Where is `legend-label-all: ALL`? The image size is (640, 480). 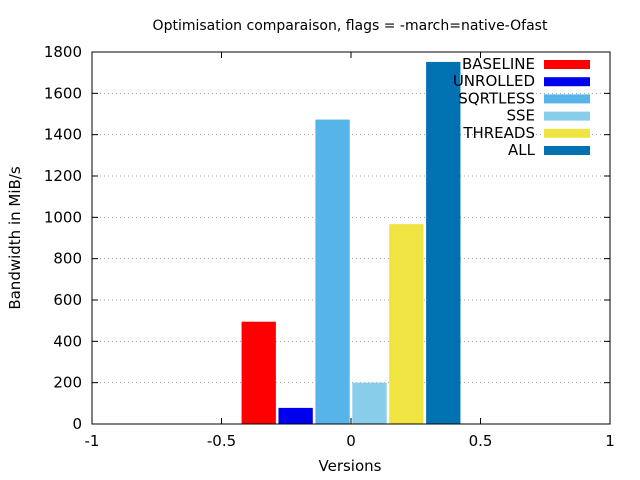
legend-label-all: ALL is located at coordinates (522, 150).